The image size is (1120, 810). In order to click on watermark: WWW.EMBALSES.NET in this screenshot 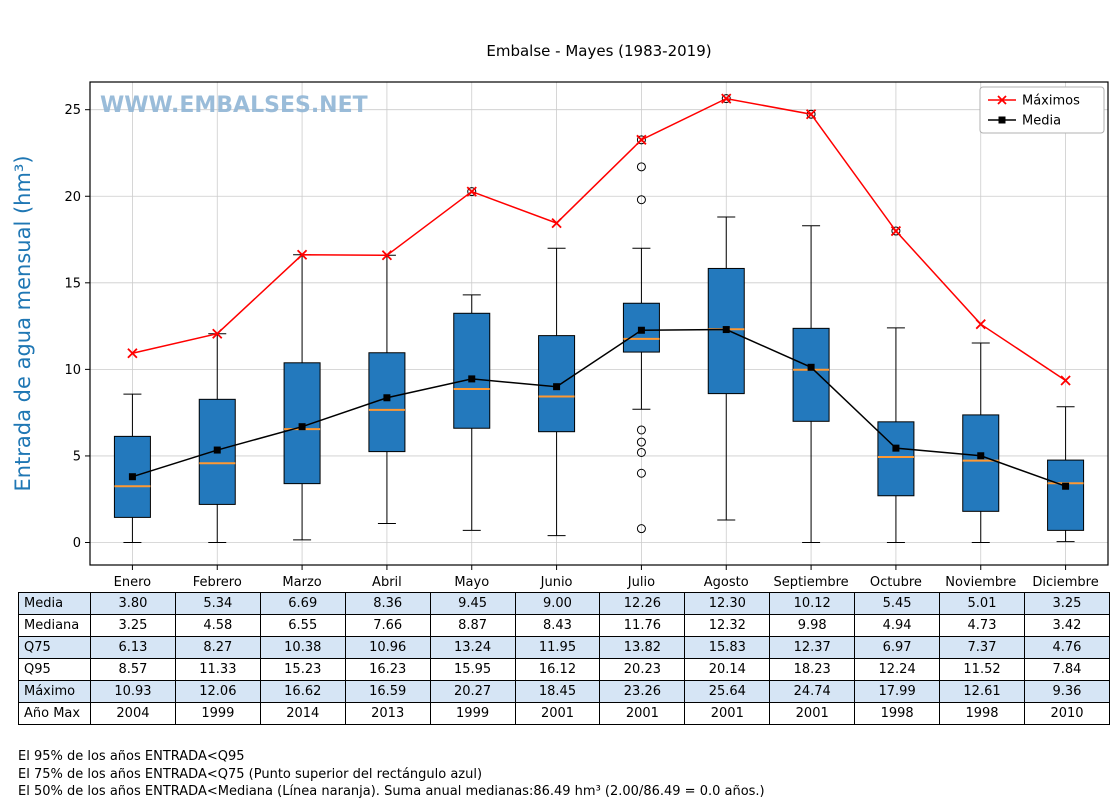, I will do `click(234, 105)`.